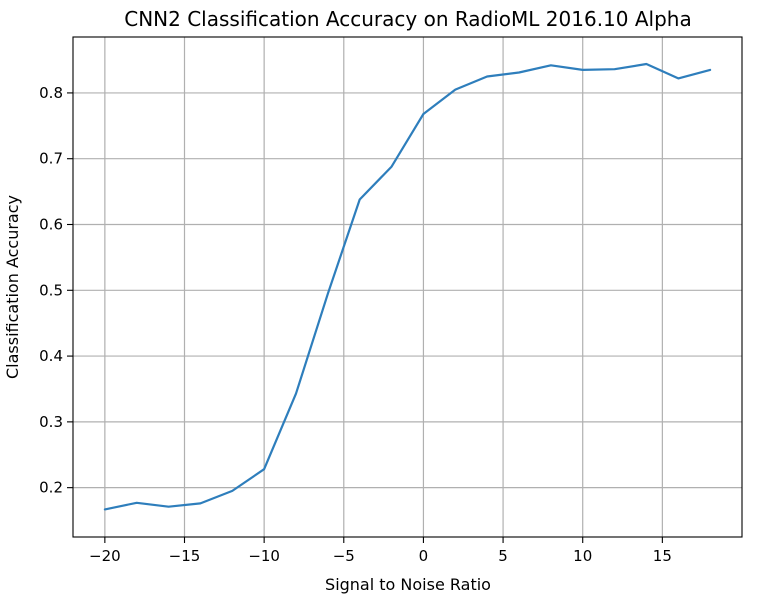 This screenshot has height=601, width=766. What do you see at coordinates (12, 287) in the screenshot?
I see `y-axis-label: Classification Accuracy` at bounding box center [12, 287].